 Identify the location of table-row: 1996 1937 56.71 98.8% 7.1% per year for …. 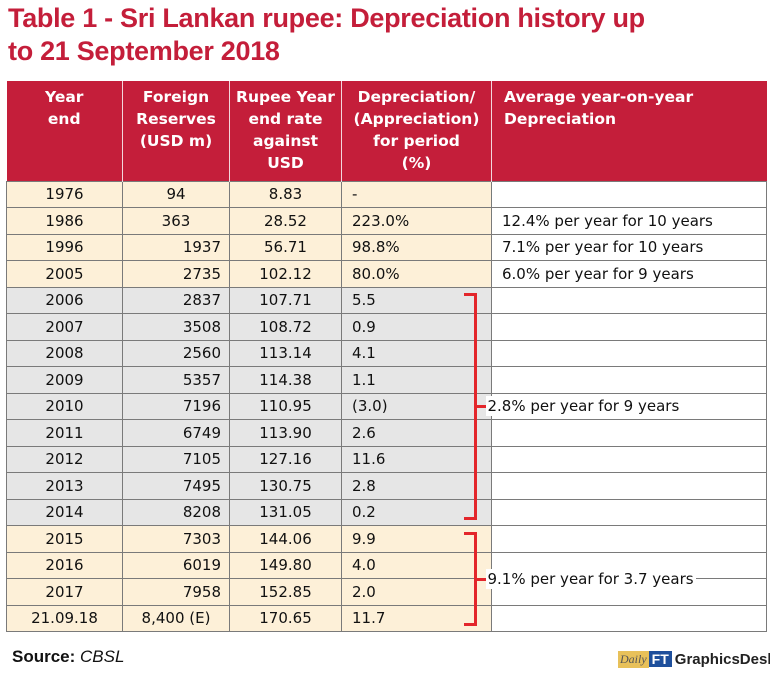
(386, 247).